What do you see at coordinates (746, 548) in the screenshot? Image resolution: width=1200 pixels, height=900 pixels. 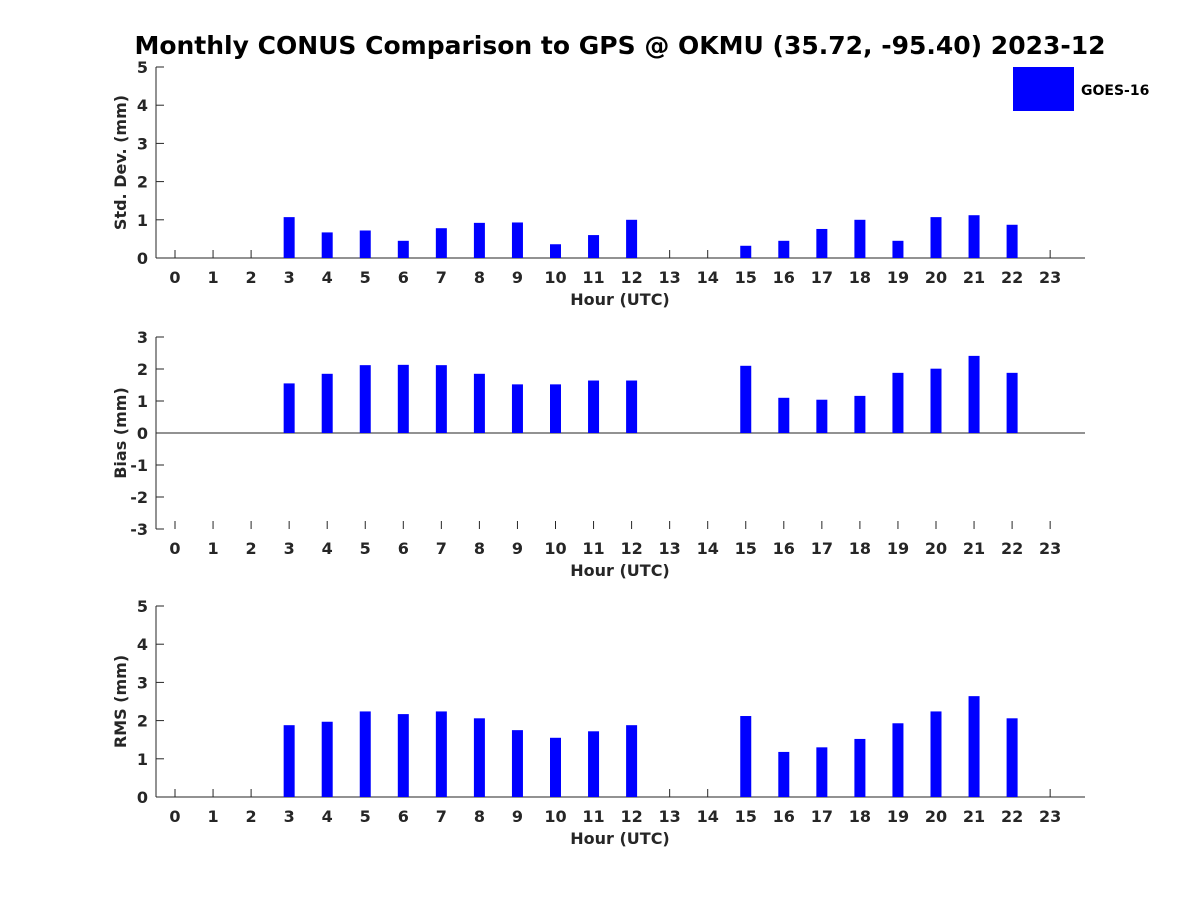 I see `x-tick-label: 15` at bounding box center [746, 548].